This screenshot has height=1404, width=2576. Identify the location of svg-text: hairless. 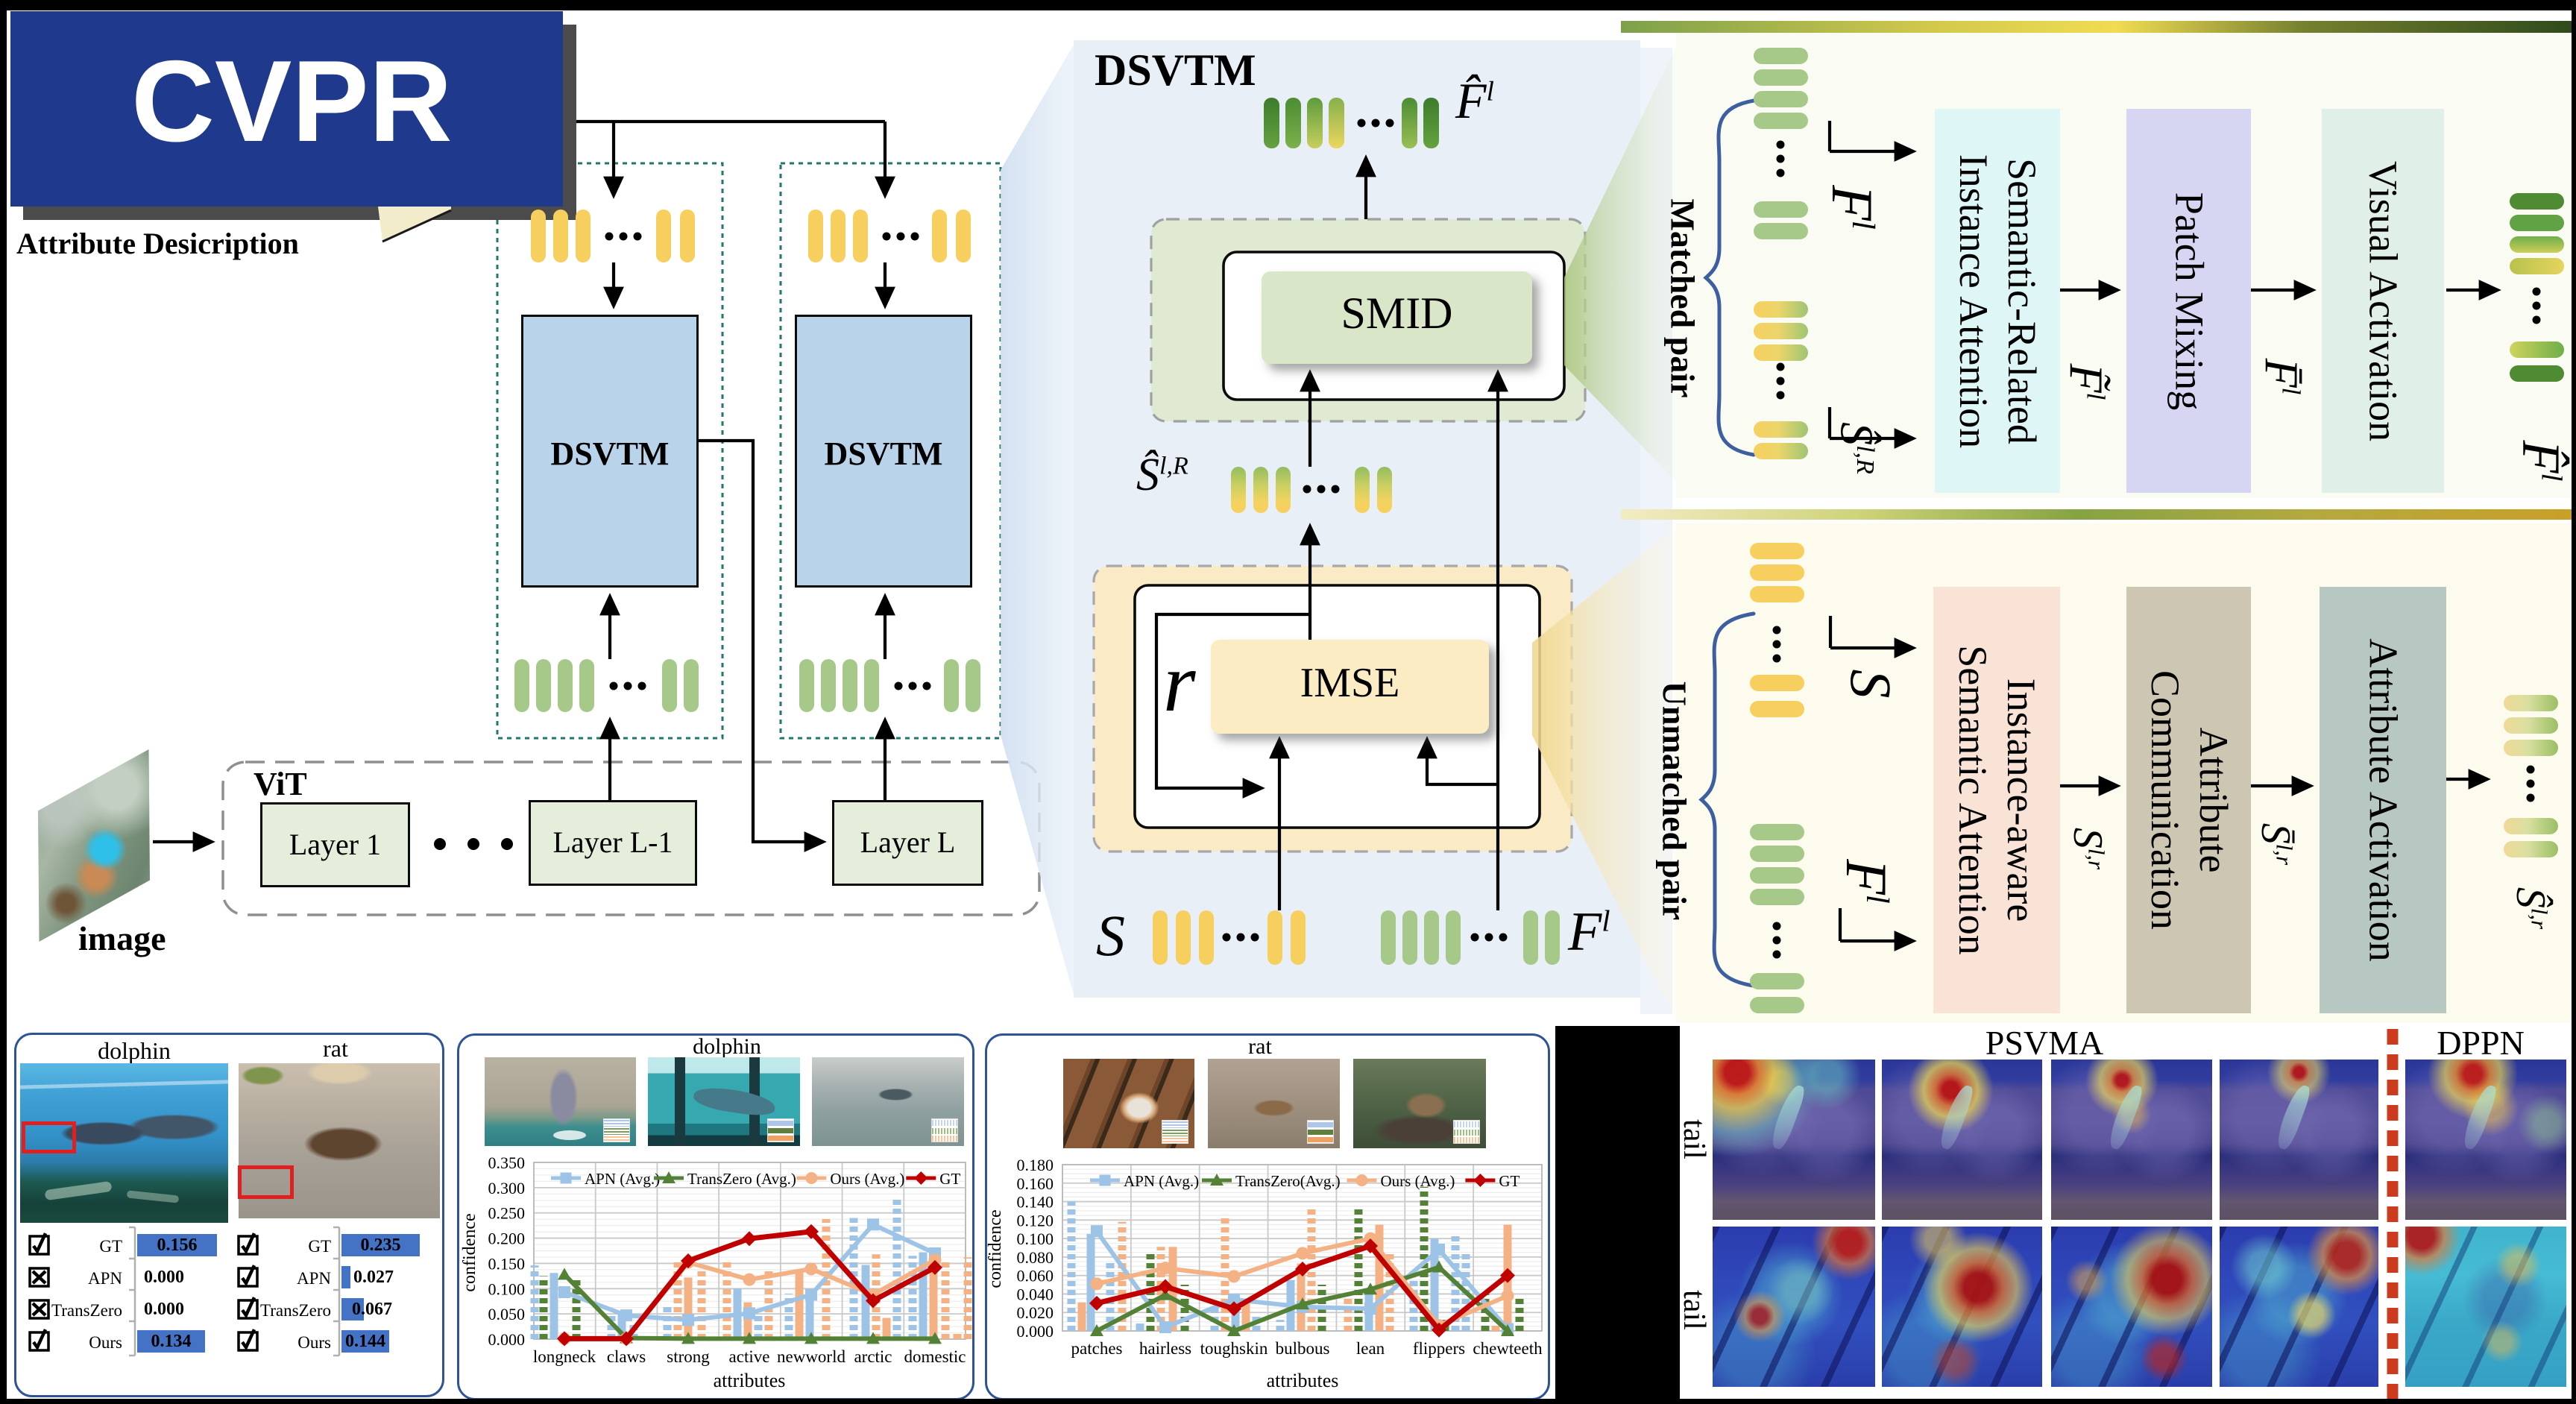
(1165, 1348).